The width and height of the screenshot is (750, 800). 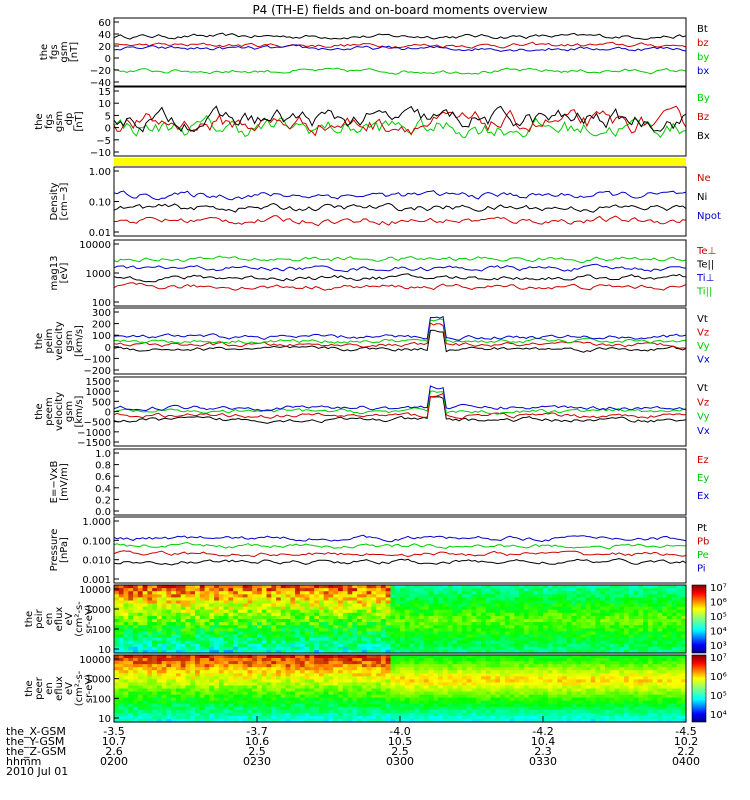 I want to click on legend-label: by, so click(x=703, y=57).